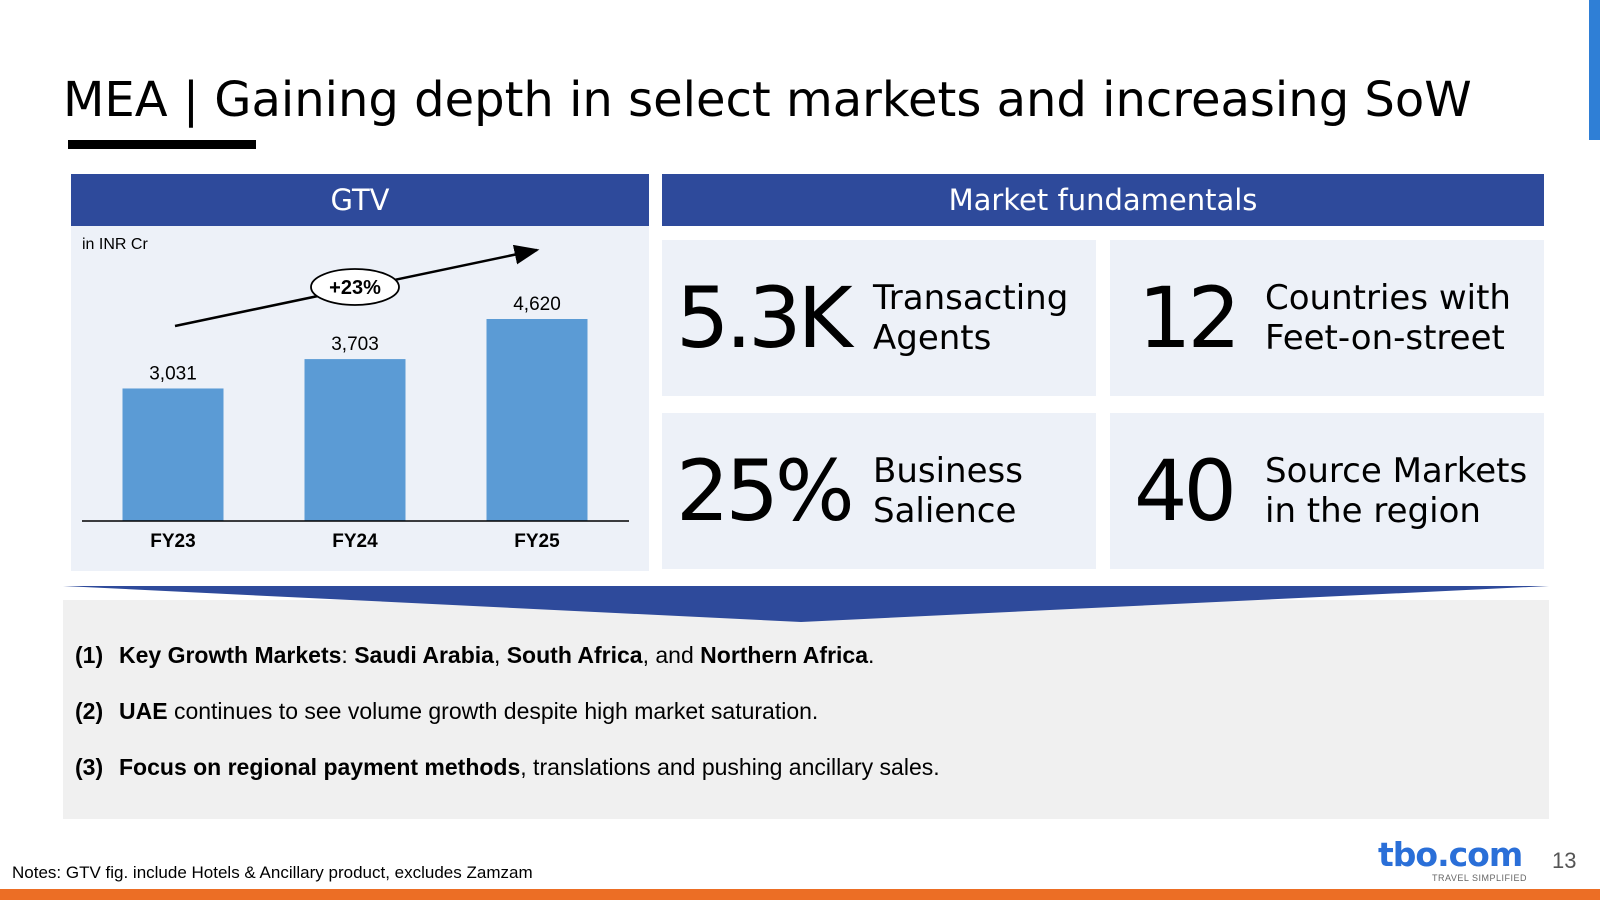  Describe the element at coordinates (355, 440) in the screenshot. I see `bar-fy24` at that location.